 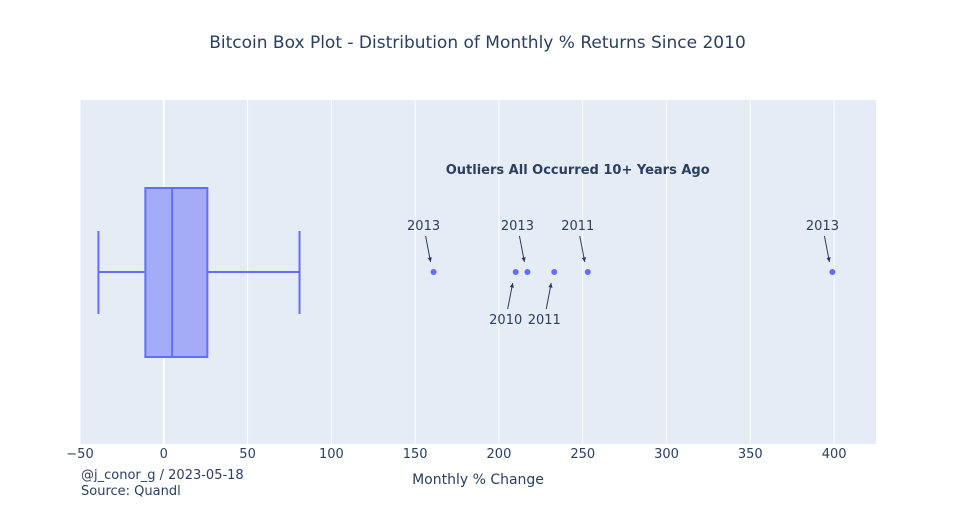 I want to click on x-tick-label: −50, so click(x=79, y=454).